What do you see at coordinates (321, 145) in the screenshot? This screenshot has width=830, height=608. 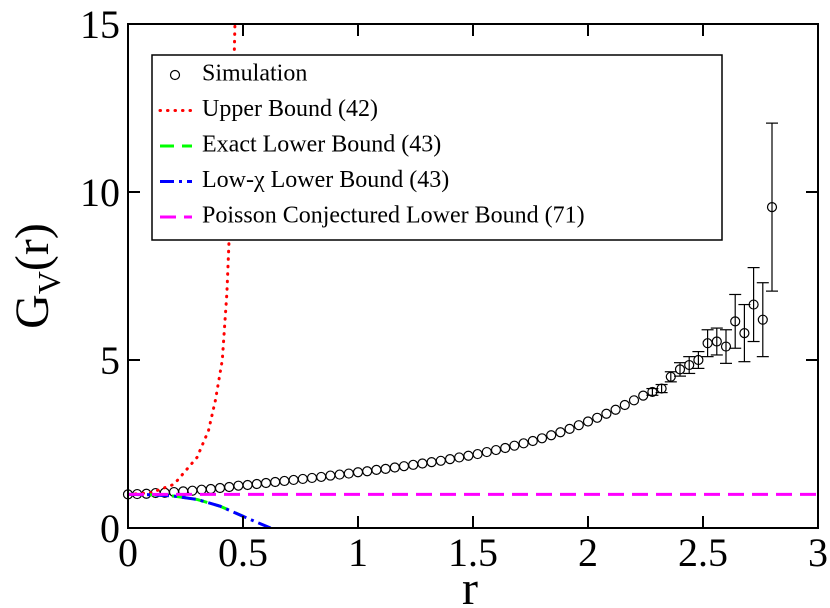 I see `legend-label: Exact Lower Bound (43)` at bounding box center [321, 145].